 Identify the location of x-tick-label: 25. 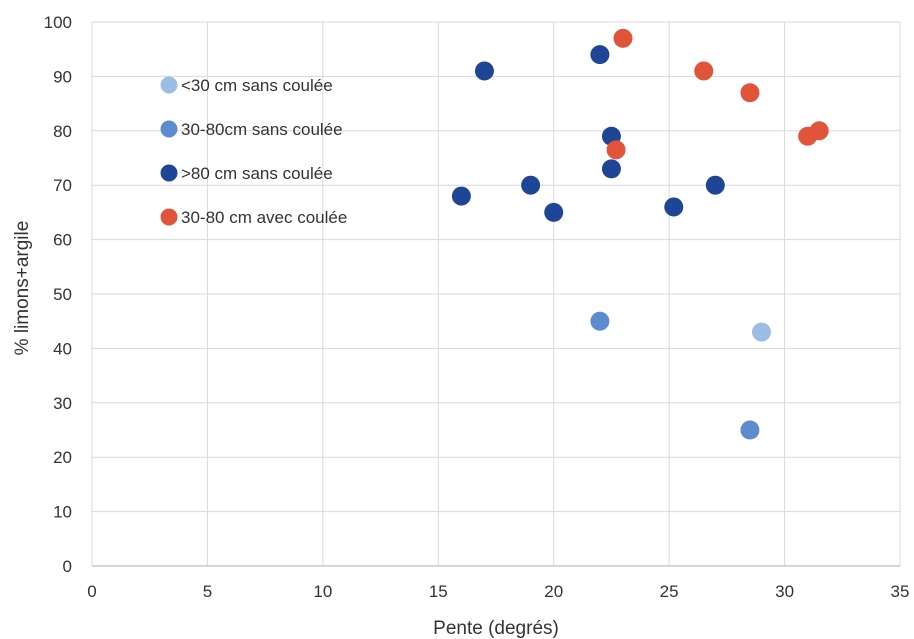
(669, 591).